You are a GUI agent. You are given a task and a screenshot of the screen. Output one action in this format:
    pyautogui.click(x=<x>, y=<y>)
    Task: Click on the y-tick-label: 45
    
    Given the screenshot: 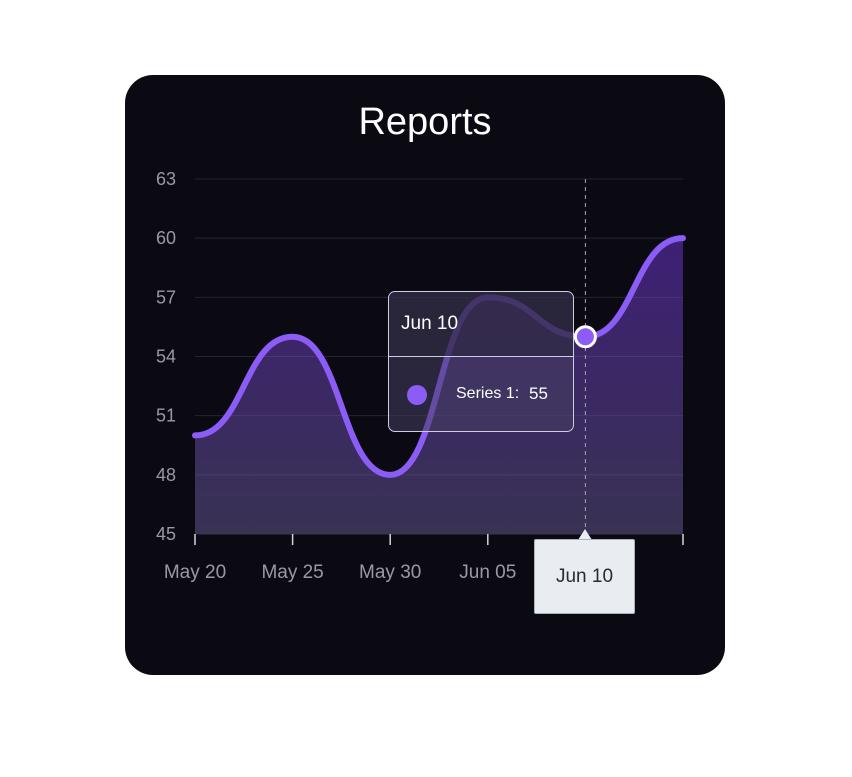 What is the action you would take?
    pyautogui.click(x=166, y=534)
    